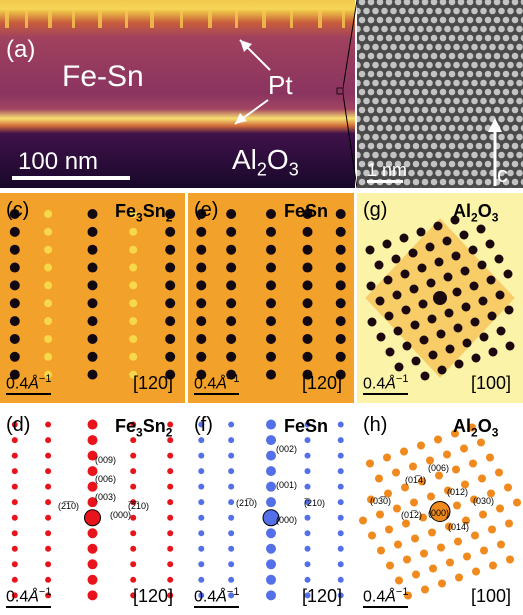 The width and height of the screenshot is (523, 615). Describe the element at coordinates (322, 596) in the screenshot. I see `zone-axis: [120]` at that location.